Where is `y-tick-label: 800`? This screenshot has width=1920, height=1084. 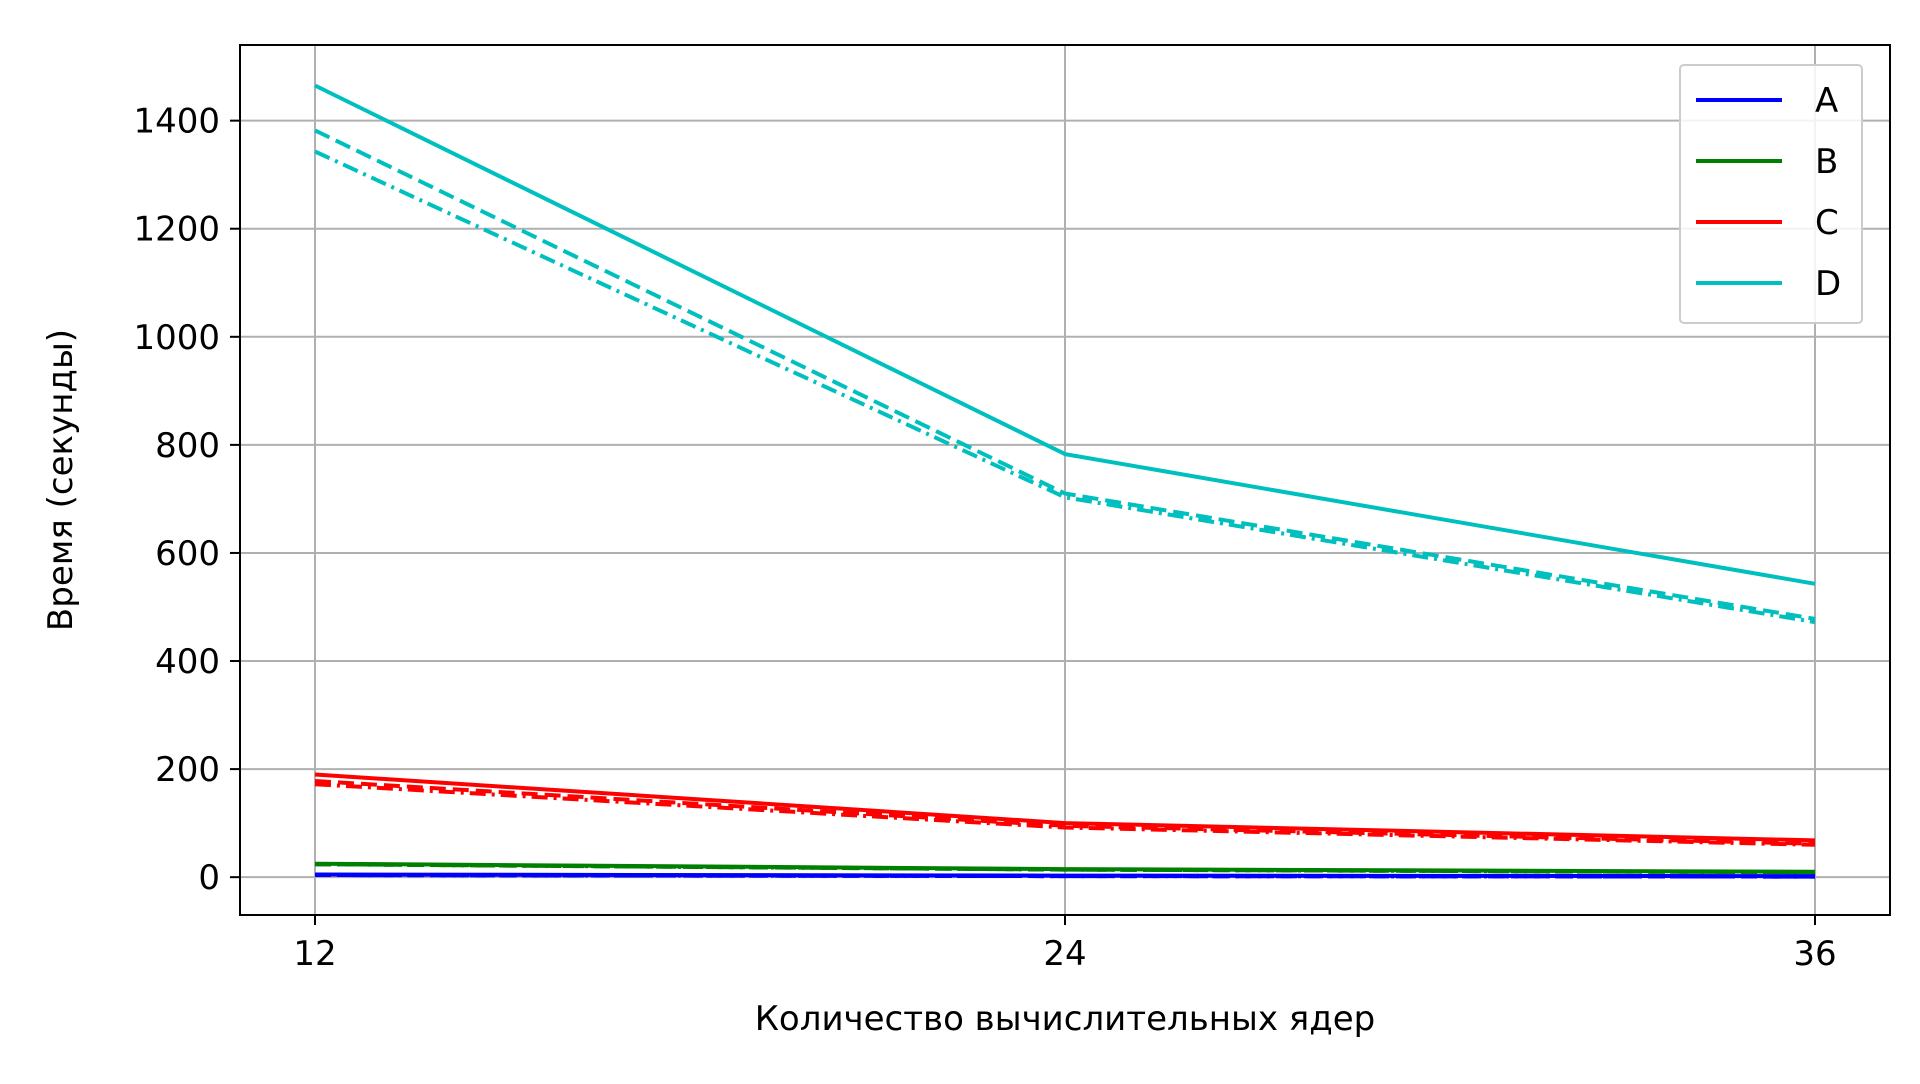
y-tick-label: 800 is located at coordinates (187, 446).